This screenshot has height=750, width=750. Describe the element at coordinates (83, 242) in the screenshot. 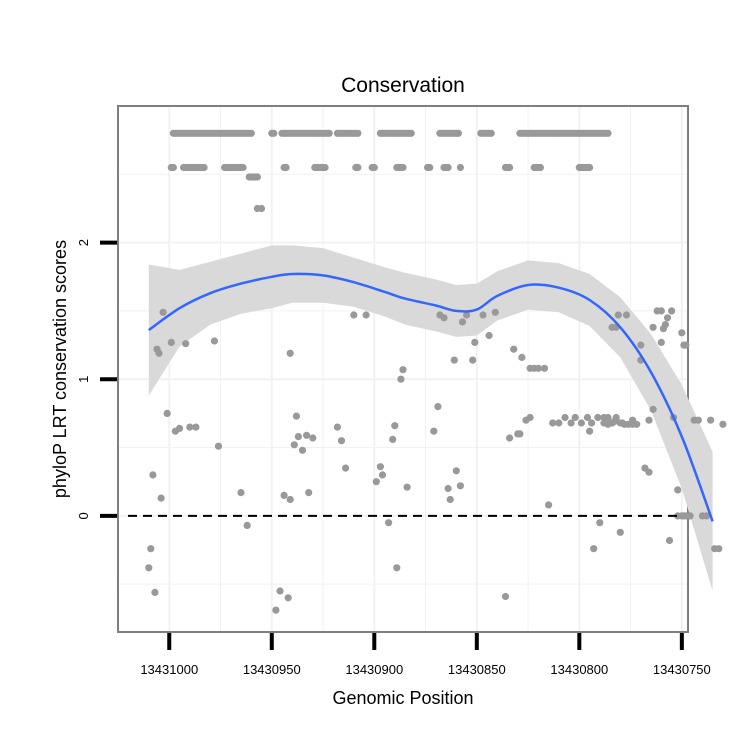

I see `y-tick-label: 2` at that location.